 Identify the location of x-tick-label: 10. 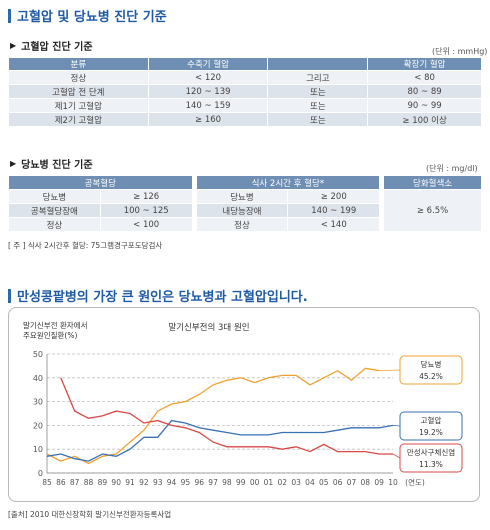
(393, 482).